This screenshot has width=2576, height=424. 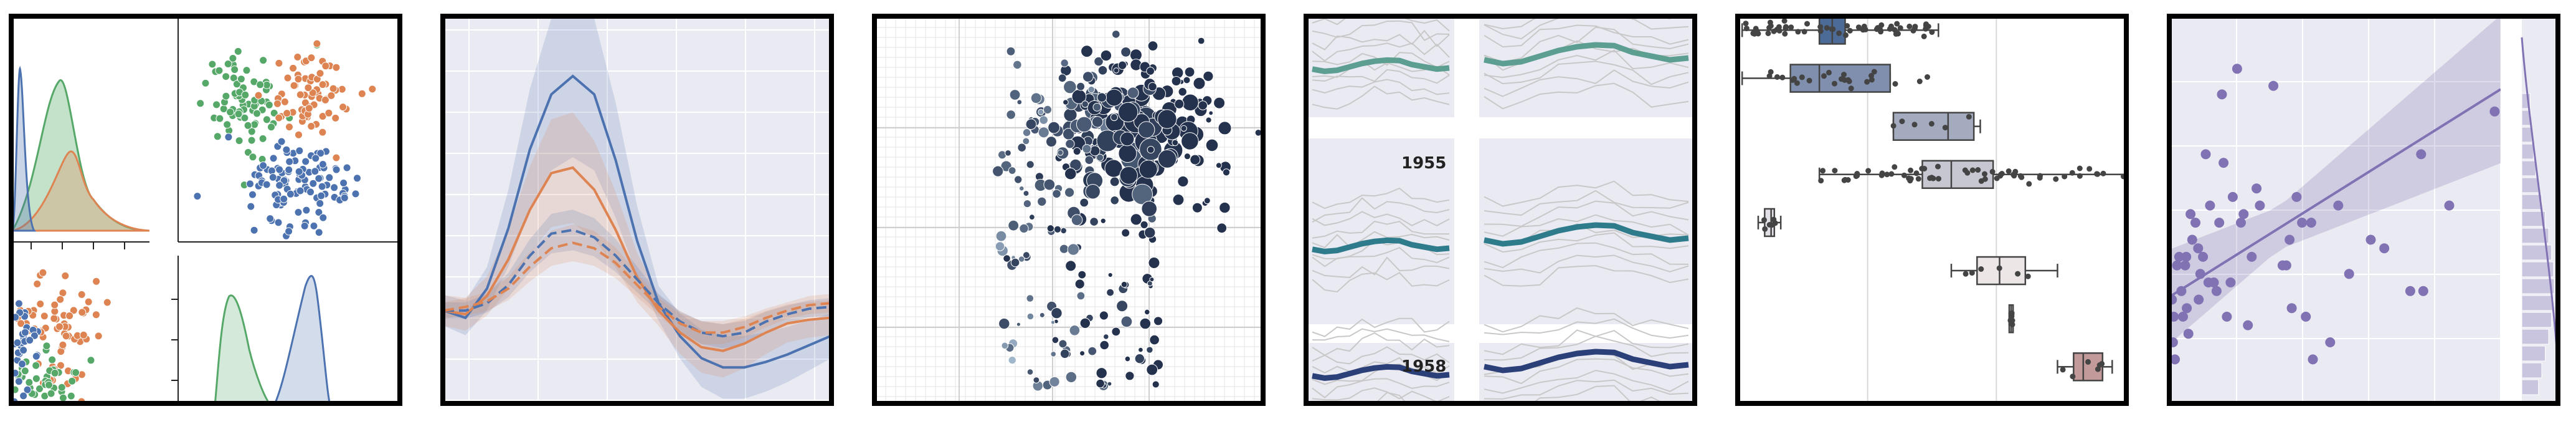 I want to click on marginal-histogram, so click(x=2539, y=216).